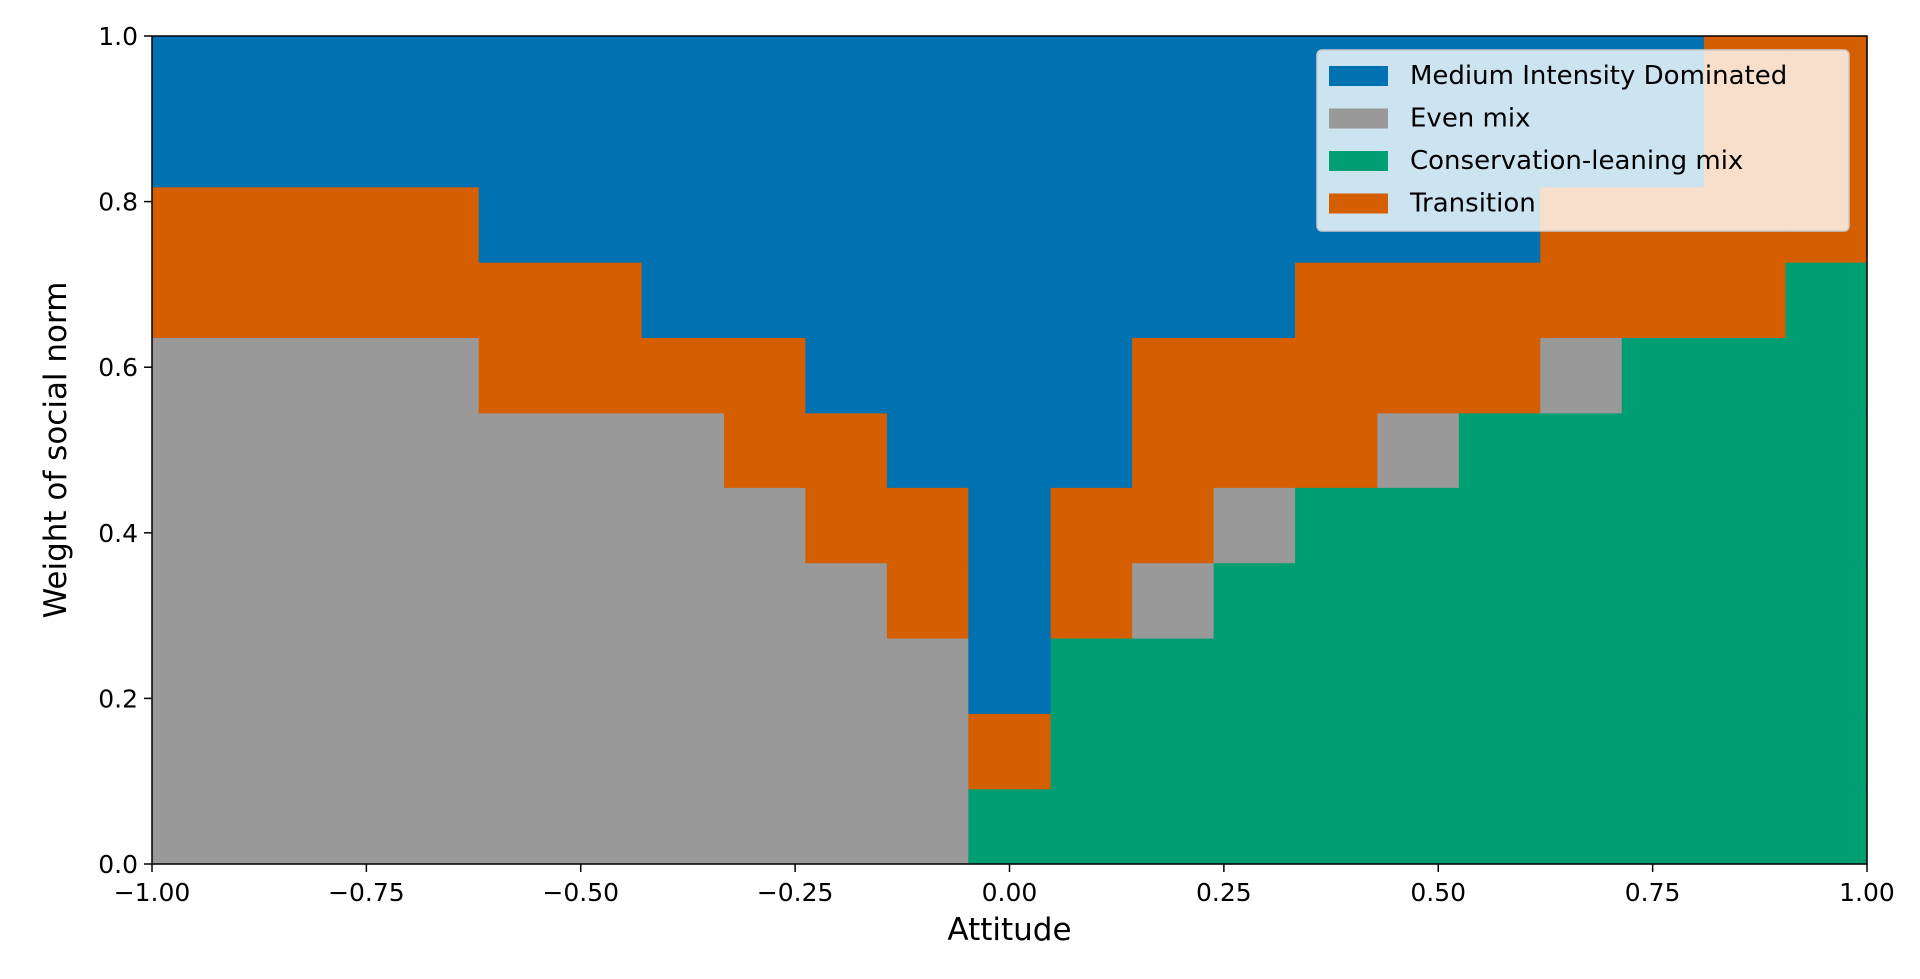 This screenshot has height=979, width=1920. Describe the element at coordinates (118, 202) in the screenshot. I see `y-tick-label: 0.8` at that location.